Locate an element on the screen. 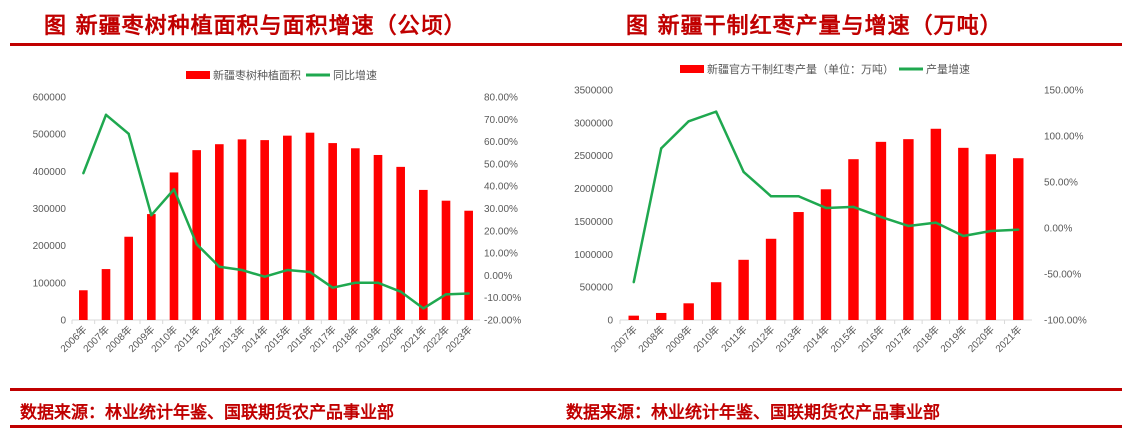  left-y2-tick-label: 60.00% is located at coordinates (501, 142).